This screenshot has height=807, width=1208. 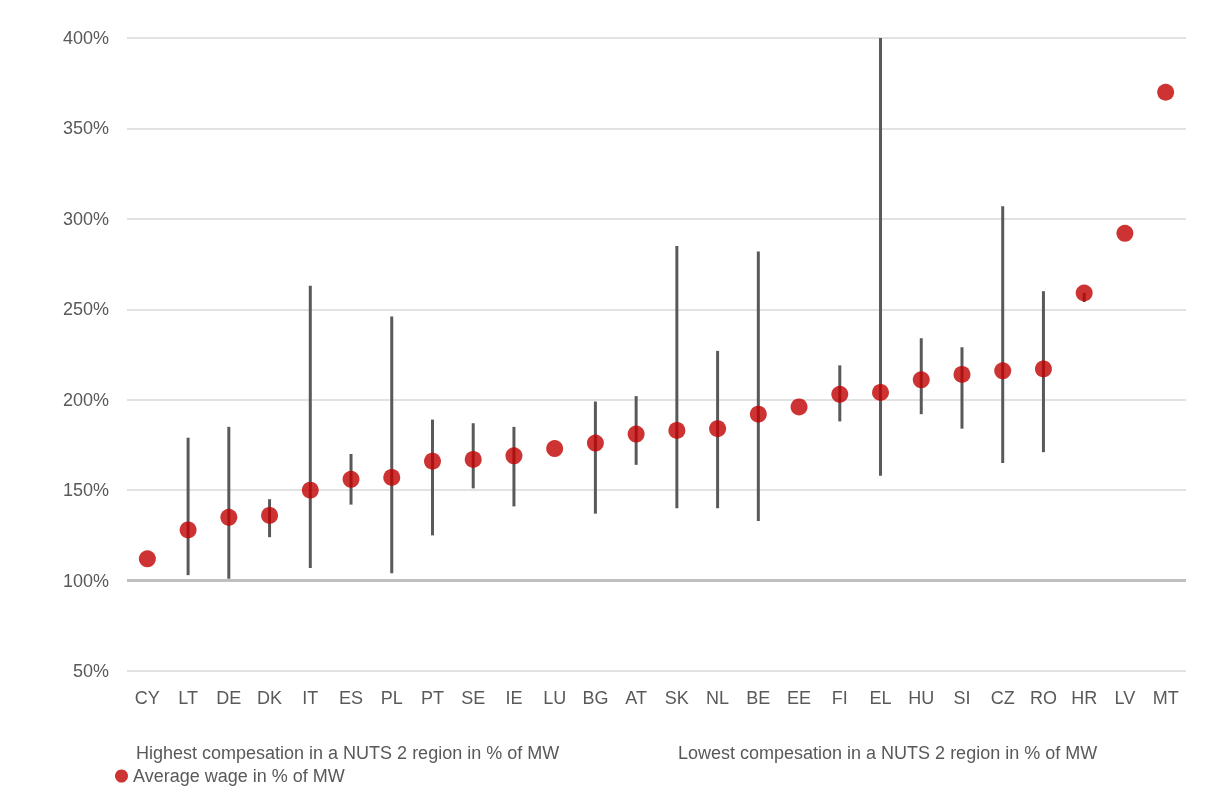 I want to click on x-tick-label: ES, so click(x=351, y=698).